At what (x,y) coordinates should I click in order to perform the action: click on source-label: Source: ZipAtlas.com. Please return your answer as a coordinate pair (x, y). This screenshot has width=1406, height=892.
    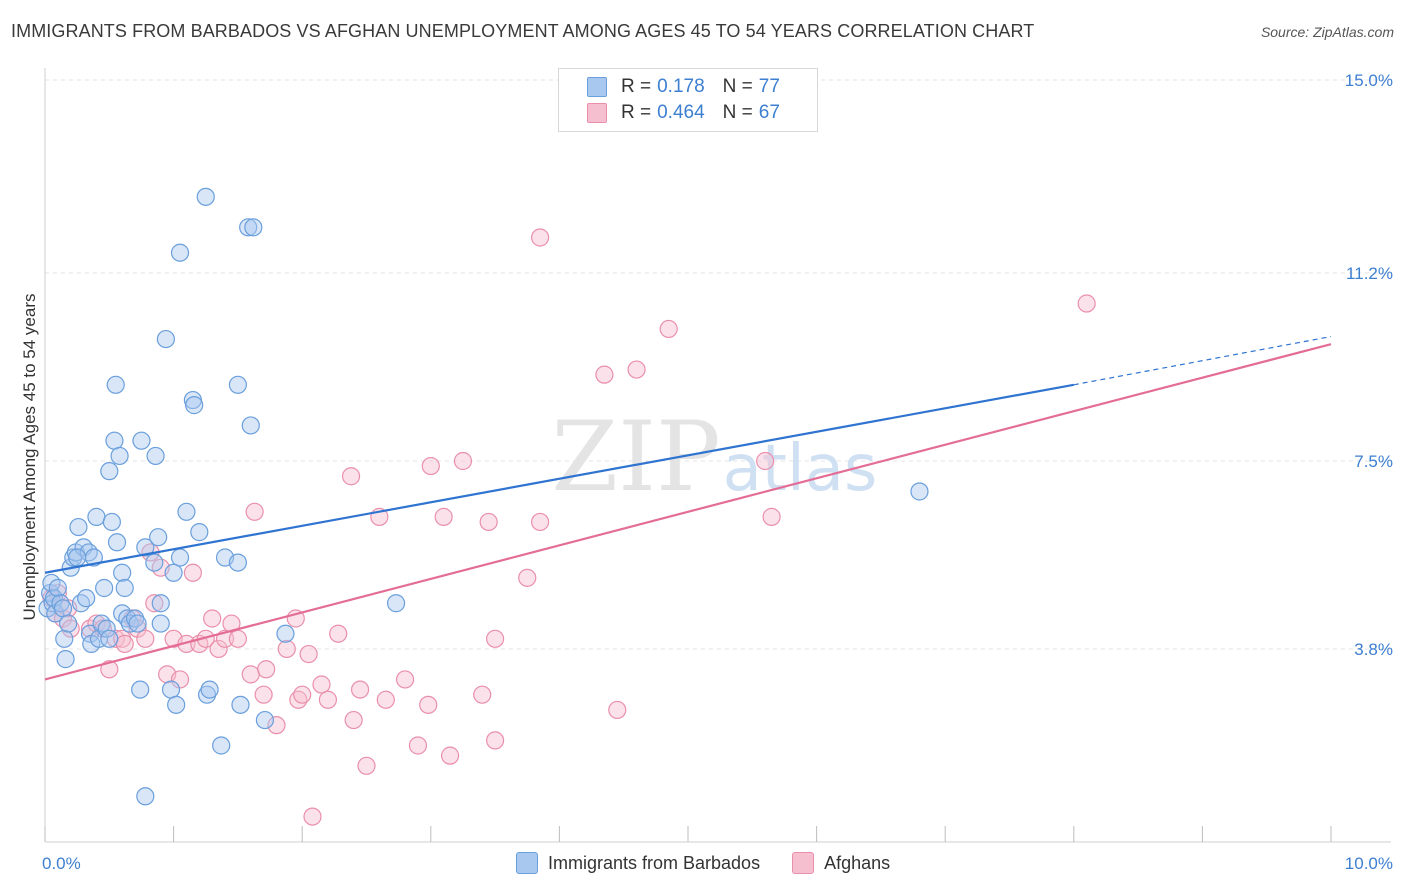
    Looking at the image, I should click on (1327, 32).